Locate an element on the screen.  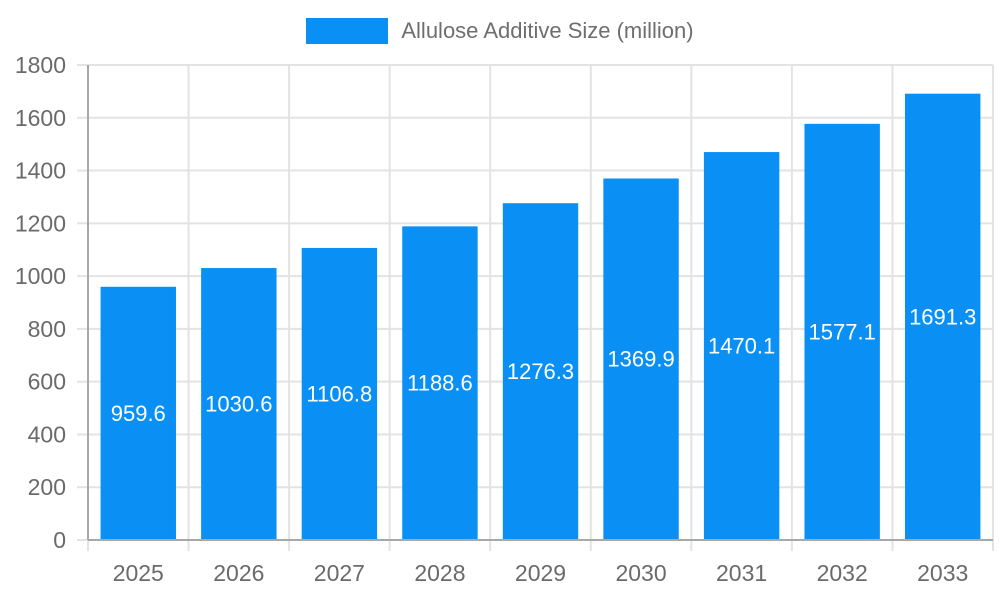
bar-value-label: 1276.3 is located at coordinates (540, 371).